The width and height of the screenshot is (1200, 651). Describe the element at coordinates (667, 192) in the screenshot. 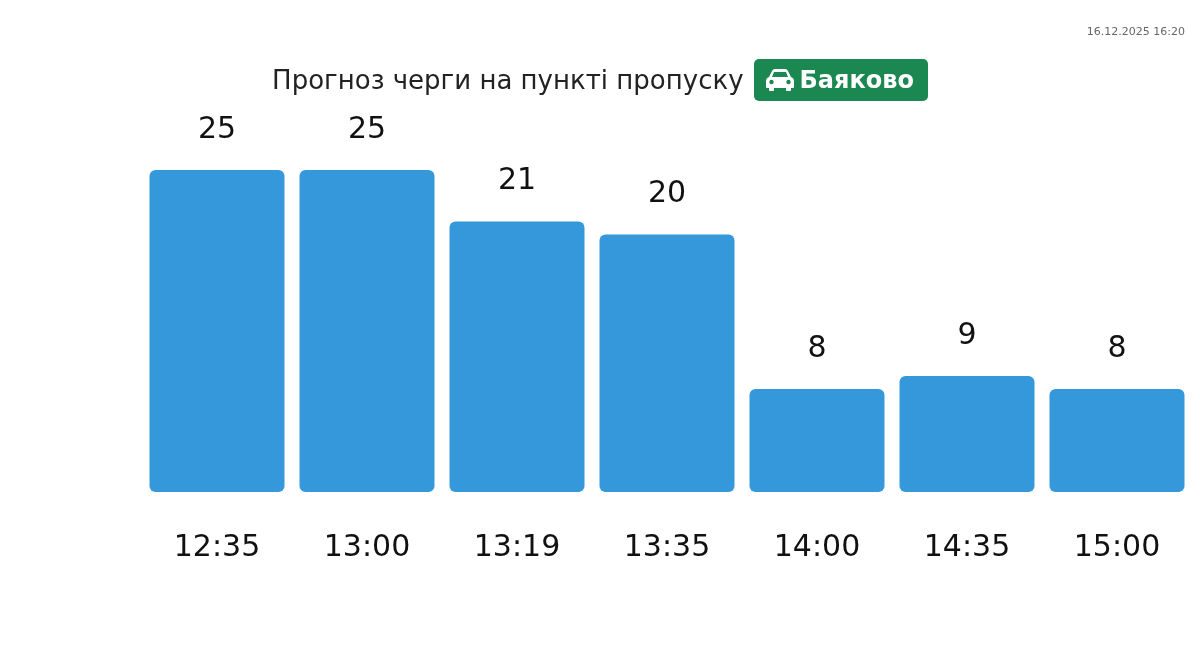

I see `data-label: 20` at that location.